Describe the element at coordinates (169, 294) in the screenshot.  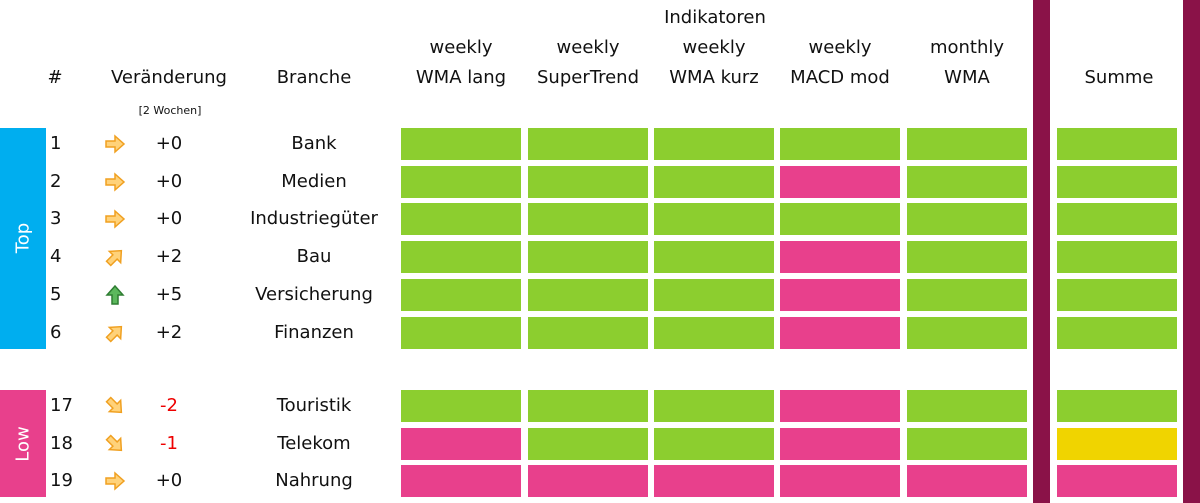
I see `change: +5` at that location.